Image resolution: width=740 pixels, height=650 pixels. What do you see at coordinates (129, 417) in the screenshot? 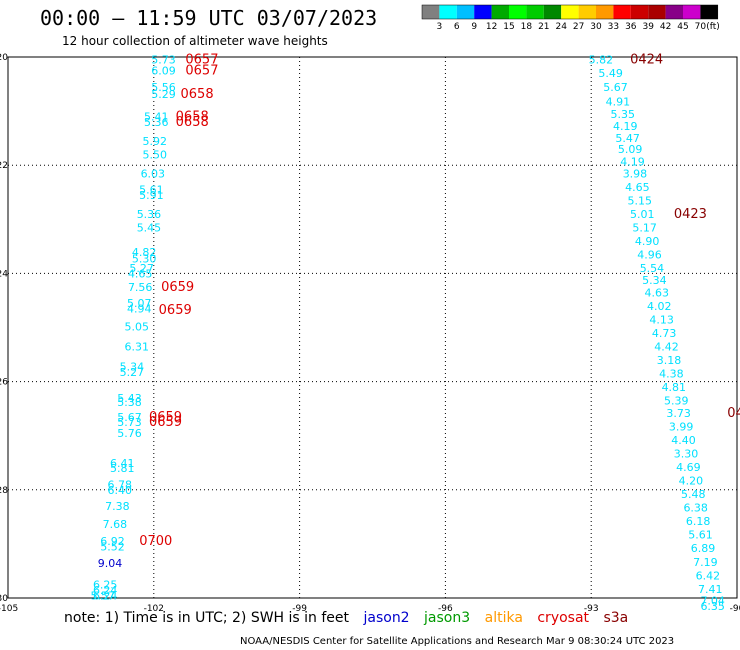
I see `wave-height-point-cryosat: 5.67` at bounding box center [129, 417].